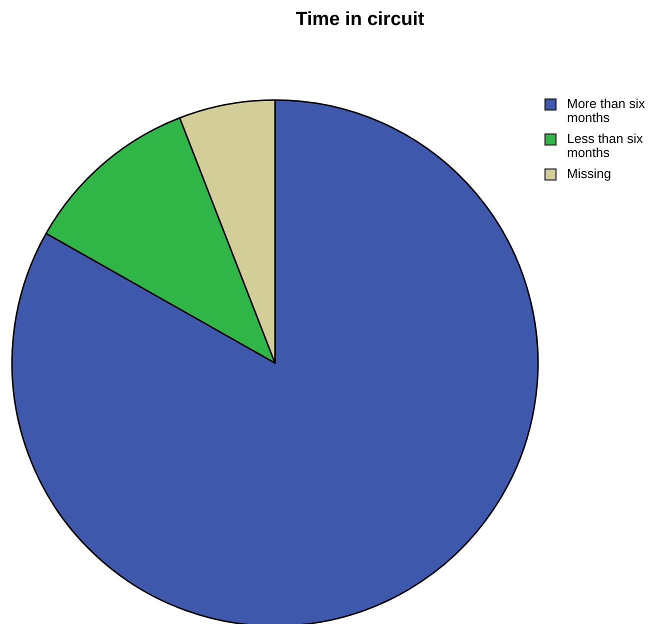 Image resolution: width=663 pixels, height=624 pixels. I want to click on legend-label: More than six months, so click(606, 110).